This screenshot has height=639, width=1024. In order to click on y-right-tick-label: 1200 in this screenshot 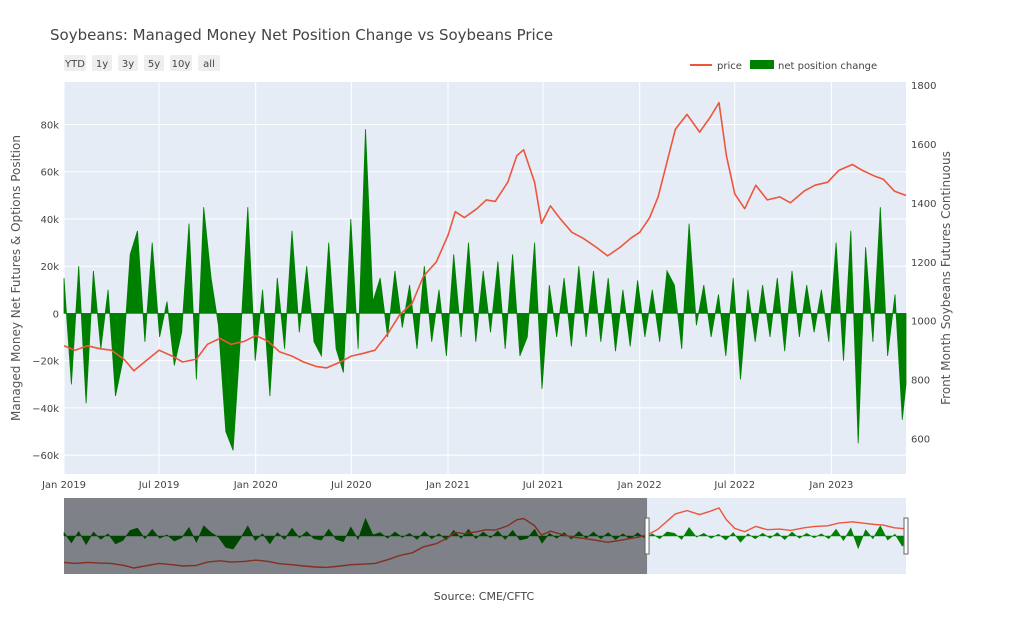, I will do `click(923, 263)`.